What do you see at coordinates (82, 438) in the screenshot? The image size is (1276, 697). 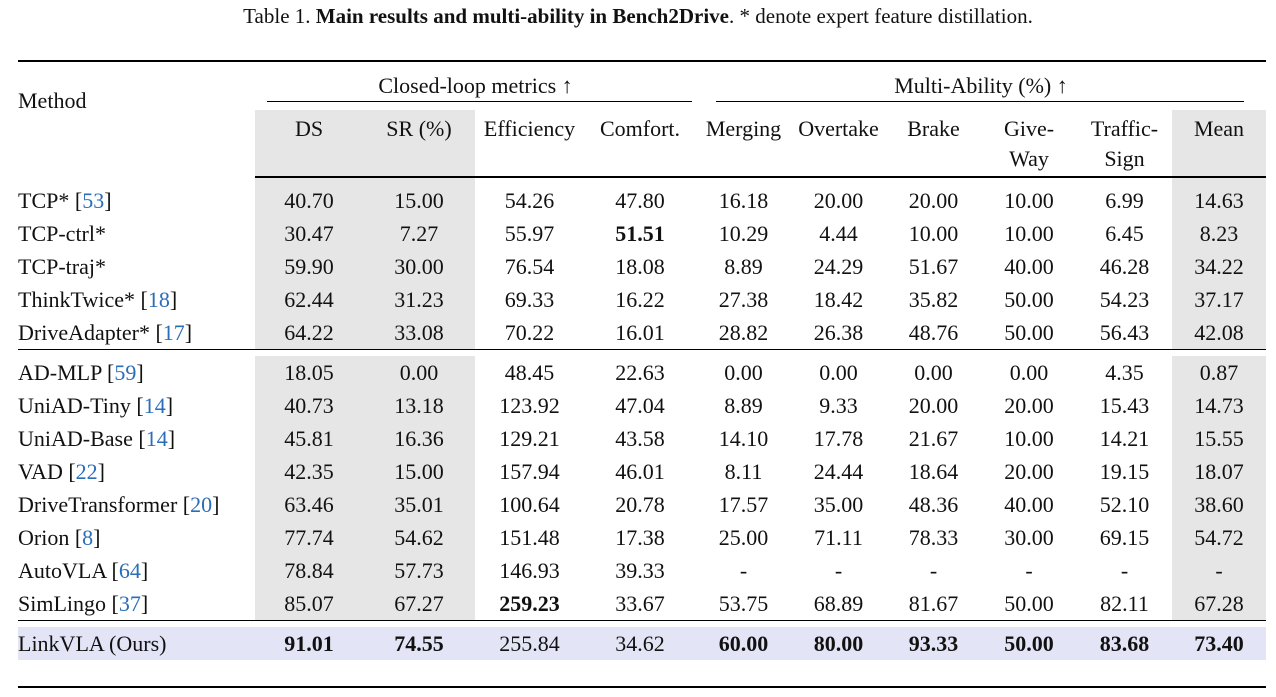 I see `method-label: UniAD-Base [` at bounding box center [82, 438].